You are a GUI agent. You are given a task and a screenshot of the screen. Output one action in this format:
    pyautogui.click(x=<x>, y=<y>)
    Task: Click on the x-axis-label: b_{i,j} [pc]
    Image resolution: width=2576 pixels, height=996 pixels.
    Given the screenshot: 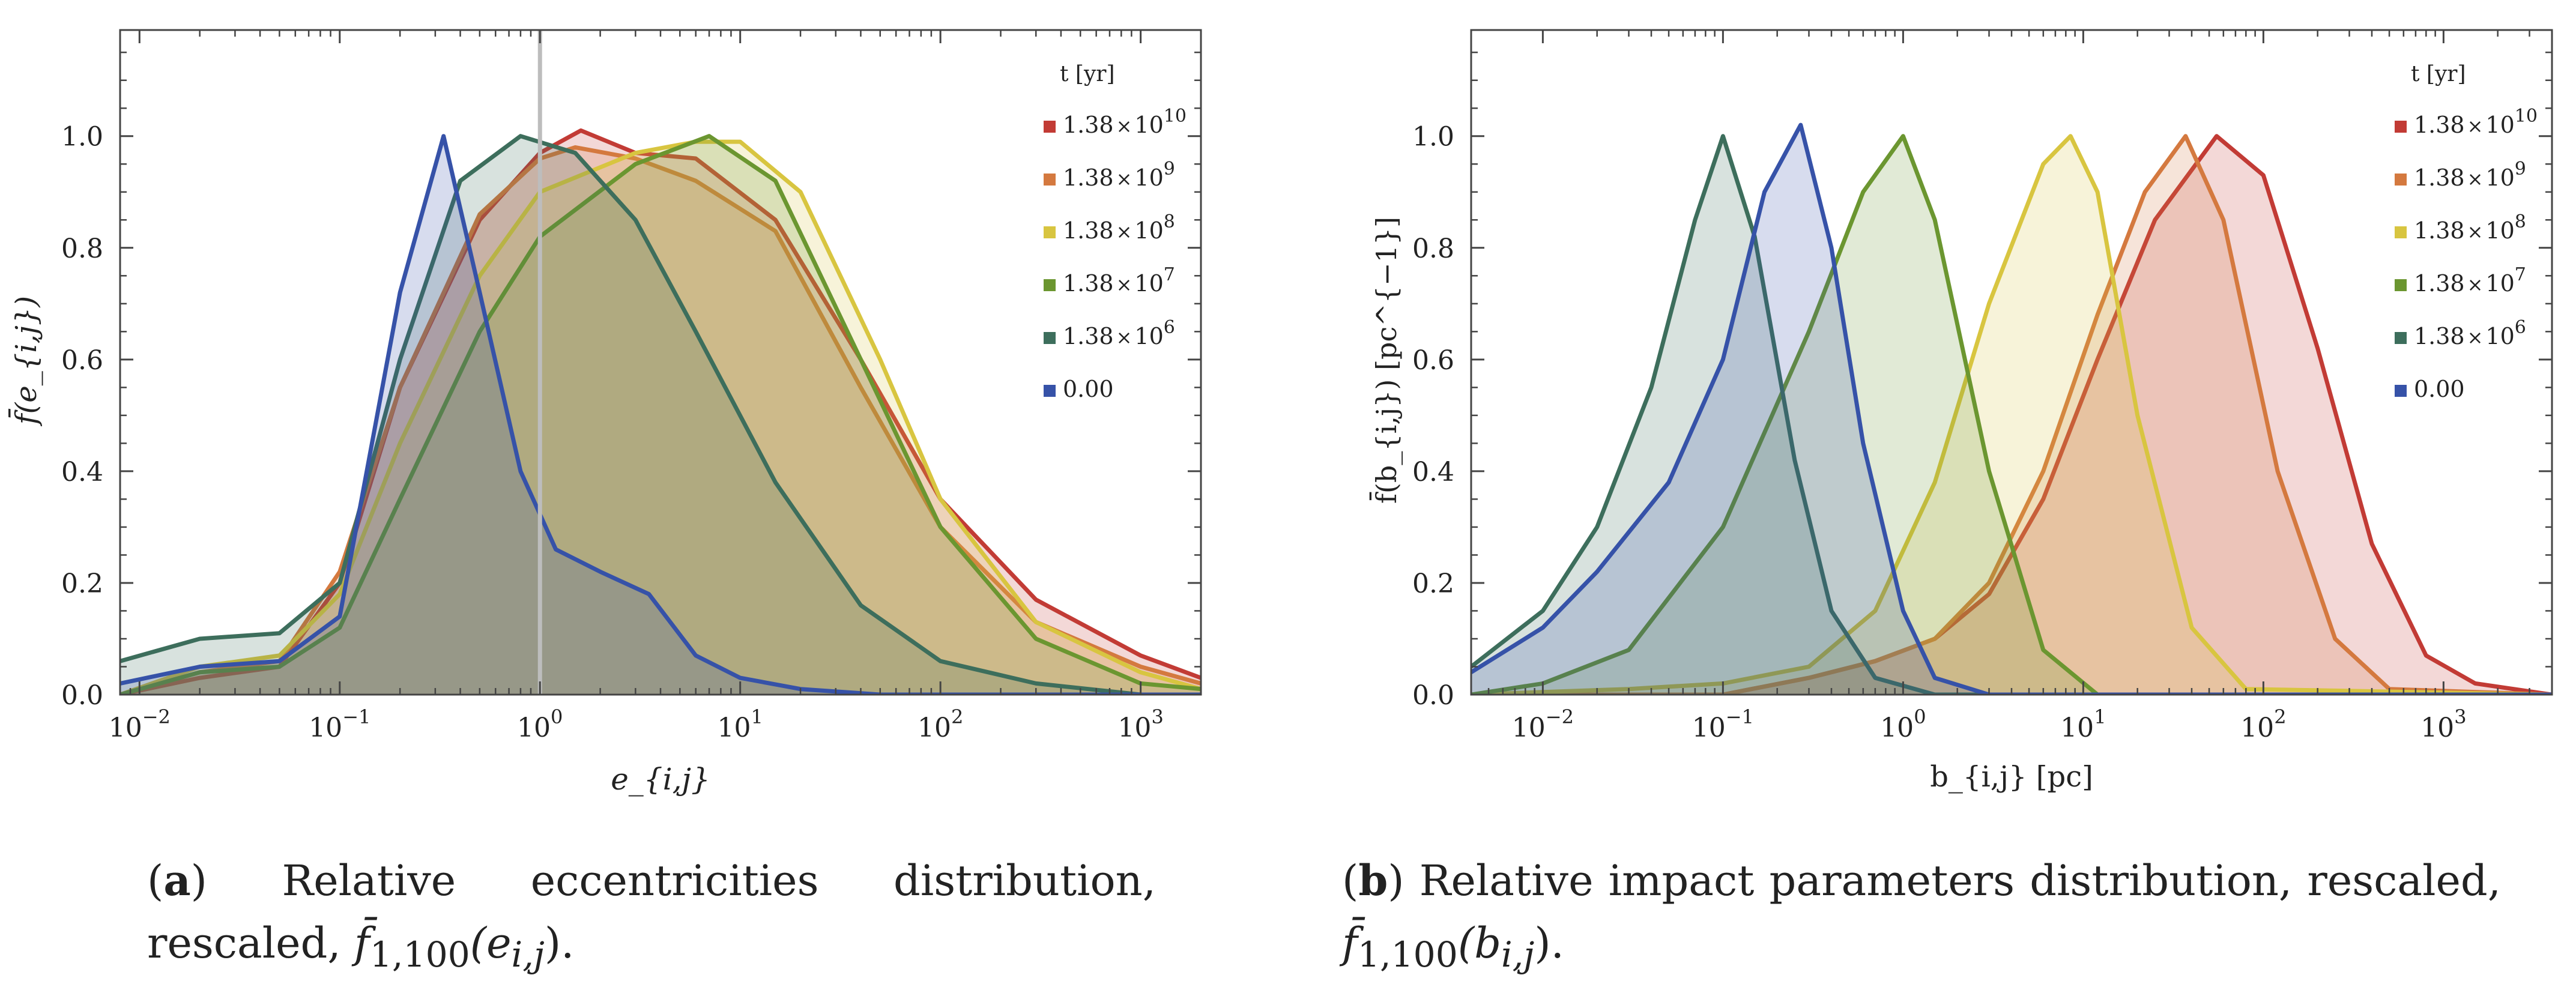 What is the action you would take?
    pyautogui.click(x=2011, y=777)
    